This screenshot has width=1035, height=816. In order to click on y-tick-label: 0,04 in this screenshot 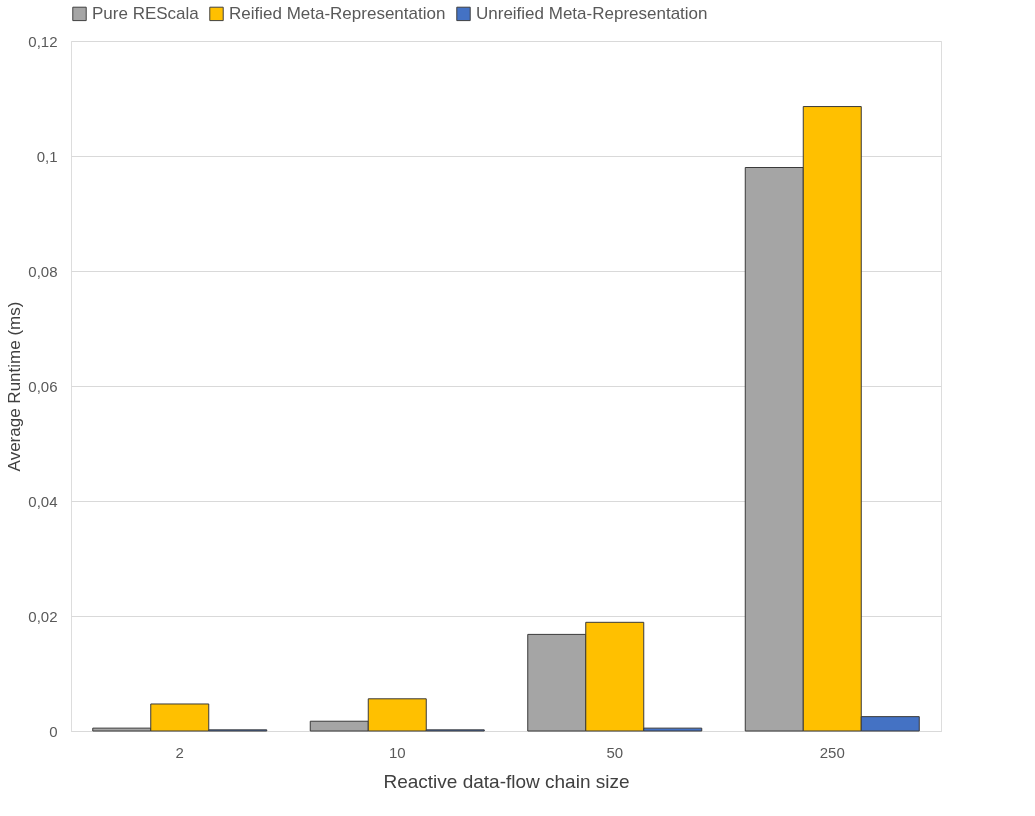, I will do `click(43, 501)`.